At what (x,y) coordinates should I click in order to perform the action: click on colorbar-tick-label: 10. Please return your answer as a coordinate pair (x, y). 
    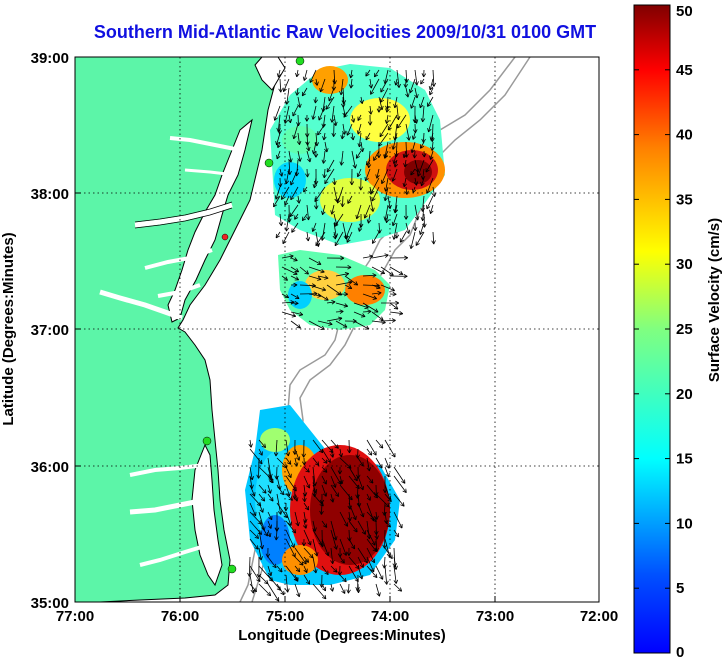
    Looking at the image, I should click on (684, 523).